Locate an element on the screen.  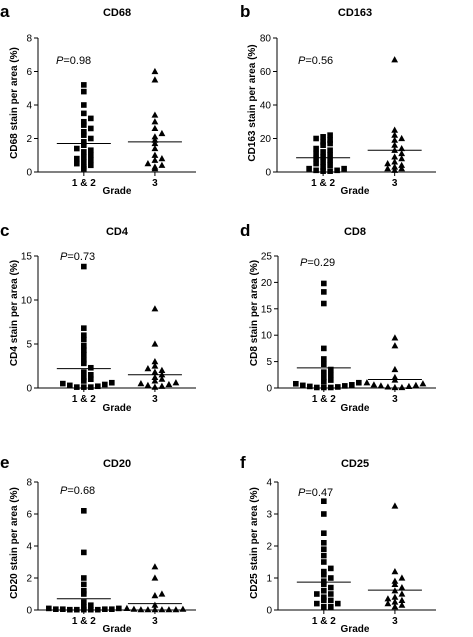
x-tick-label: 1 & 2 is located at coordinates (324, 621).